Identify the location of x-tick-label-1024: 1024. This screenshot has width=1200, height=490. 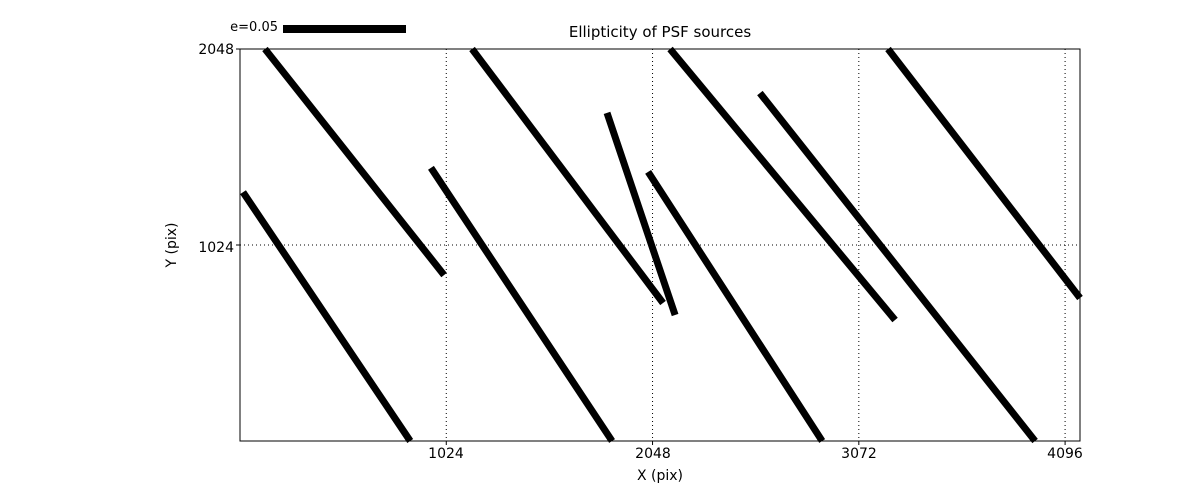
(446, 454).